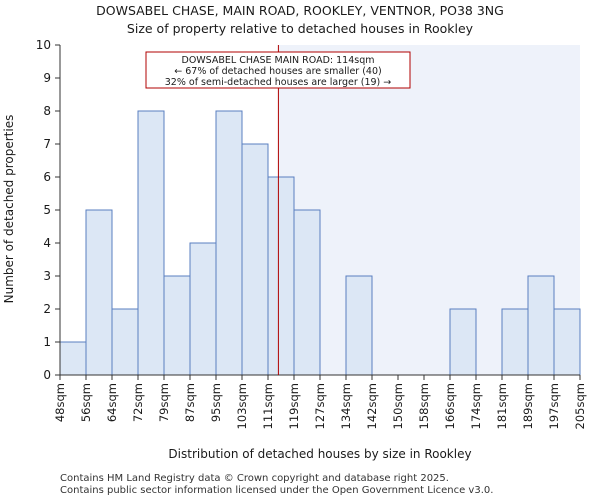 The width and height of the screenshot is (600, 500). Describe the element at coordinates (47, 276) in the screenshot. I see `y-tick-label: 3` at that location.